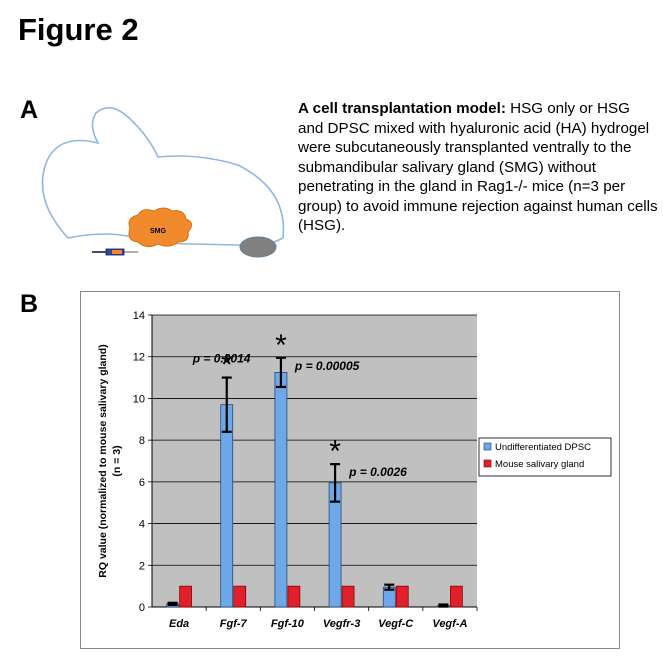 The image size is (663, 664). What do you see at coordinates (29, 304) in the screenshot?
I see `panel-b-label: B` at bounding box center [29, 304].